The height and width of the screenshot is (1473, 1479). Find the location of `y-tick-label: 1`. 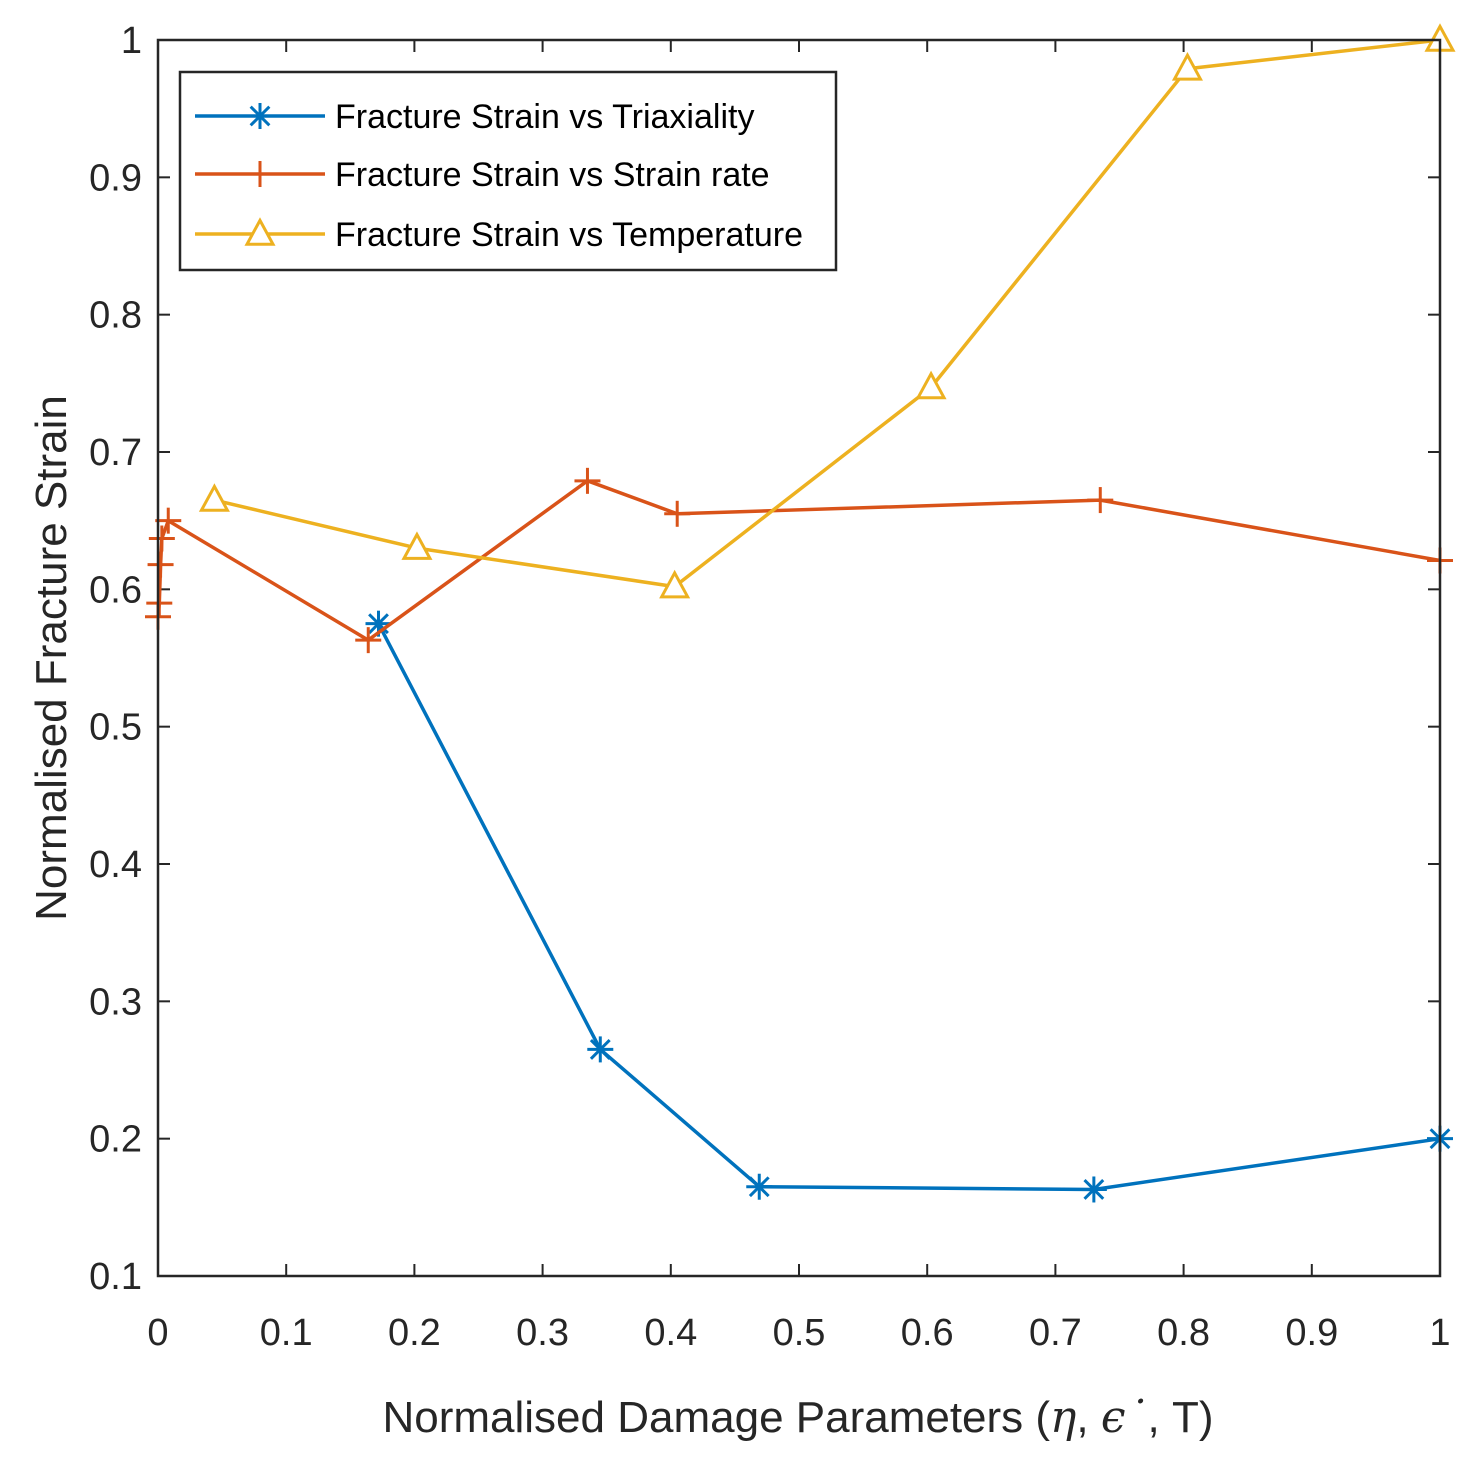

y-tick-label: 1 is located at coordinates (131, 41).